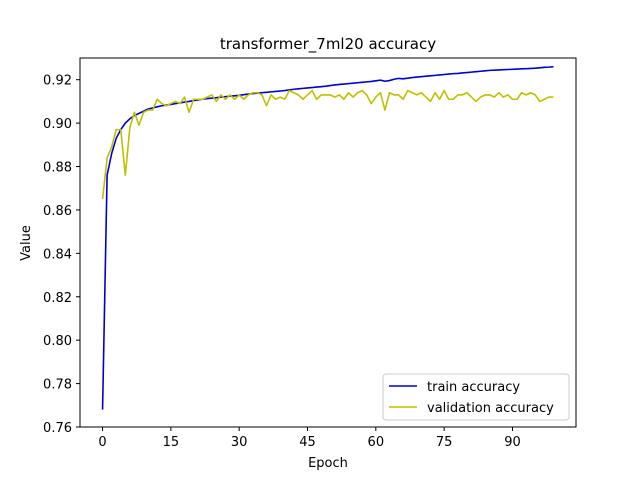 The image size is (640, 480). Describe the element at coordinates (57, 81) in the screenshot. I see `y-tick-label: 0.92` at that location.